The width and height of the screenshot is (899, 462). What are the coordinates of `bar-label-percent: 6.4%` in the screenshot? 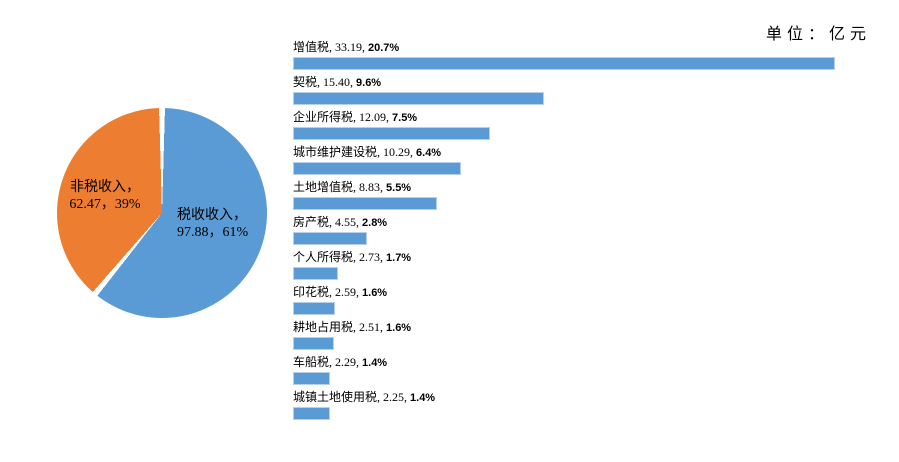 It's located at (429, 153).